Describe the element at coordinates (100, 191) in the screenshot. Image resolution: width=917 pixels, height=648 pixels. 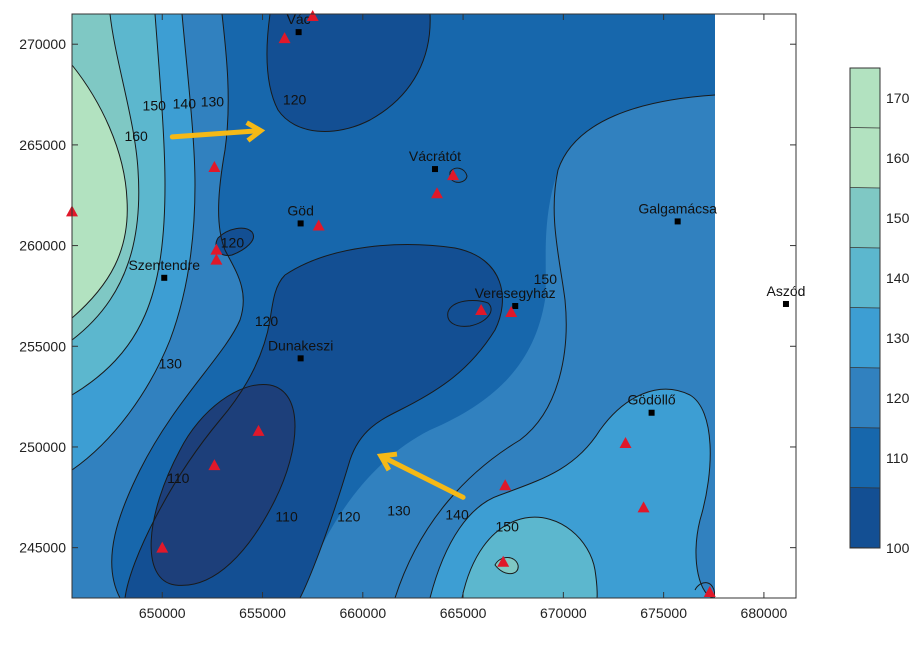
I see `band-170-west` at that location.